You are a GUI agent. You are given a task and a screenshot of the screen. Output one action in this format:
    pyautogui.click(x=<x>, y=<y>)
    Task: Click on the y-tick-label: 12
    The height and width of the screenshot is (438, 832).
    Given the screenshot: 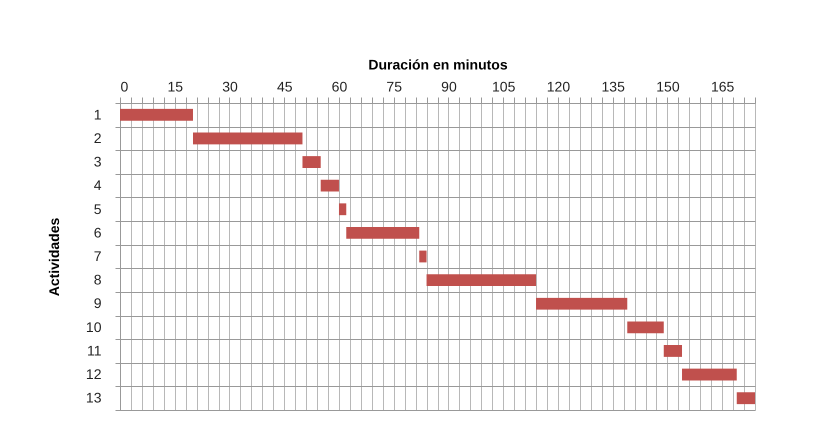 What is the action you would take?
    pyautogui.click(x=94, y=374)
    